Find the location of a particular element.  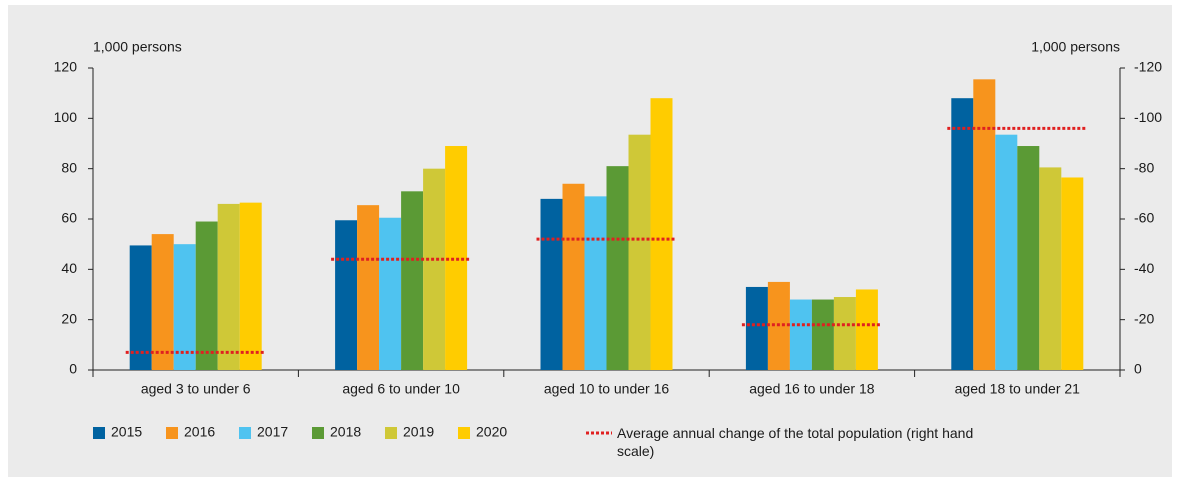

y2-tick-label: -80 is located at coordinates (1144, 167).